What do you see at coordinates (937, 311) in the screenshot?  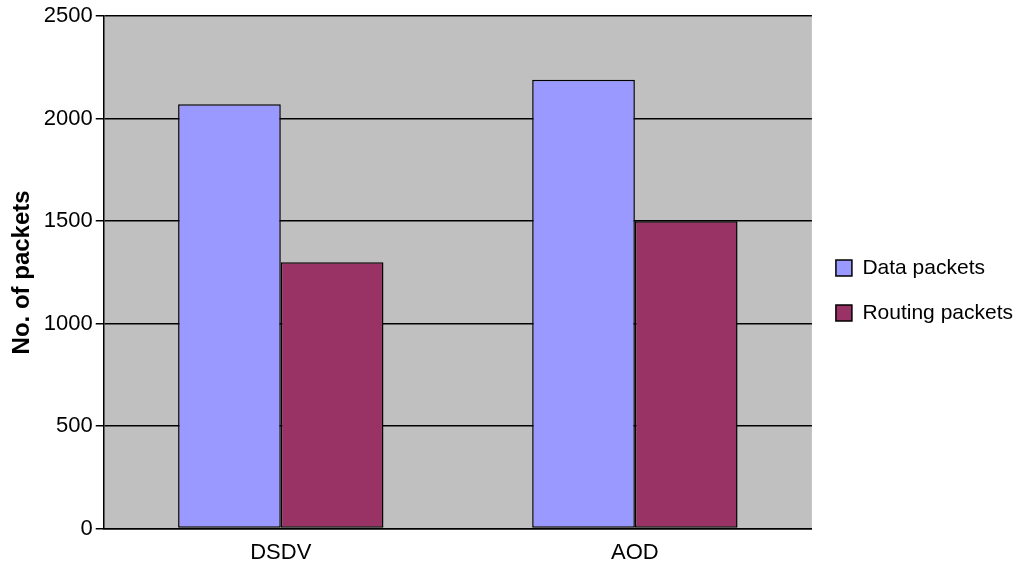 I see `legend-label: Routing packets` at bounding box center [937, 311].